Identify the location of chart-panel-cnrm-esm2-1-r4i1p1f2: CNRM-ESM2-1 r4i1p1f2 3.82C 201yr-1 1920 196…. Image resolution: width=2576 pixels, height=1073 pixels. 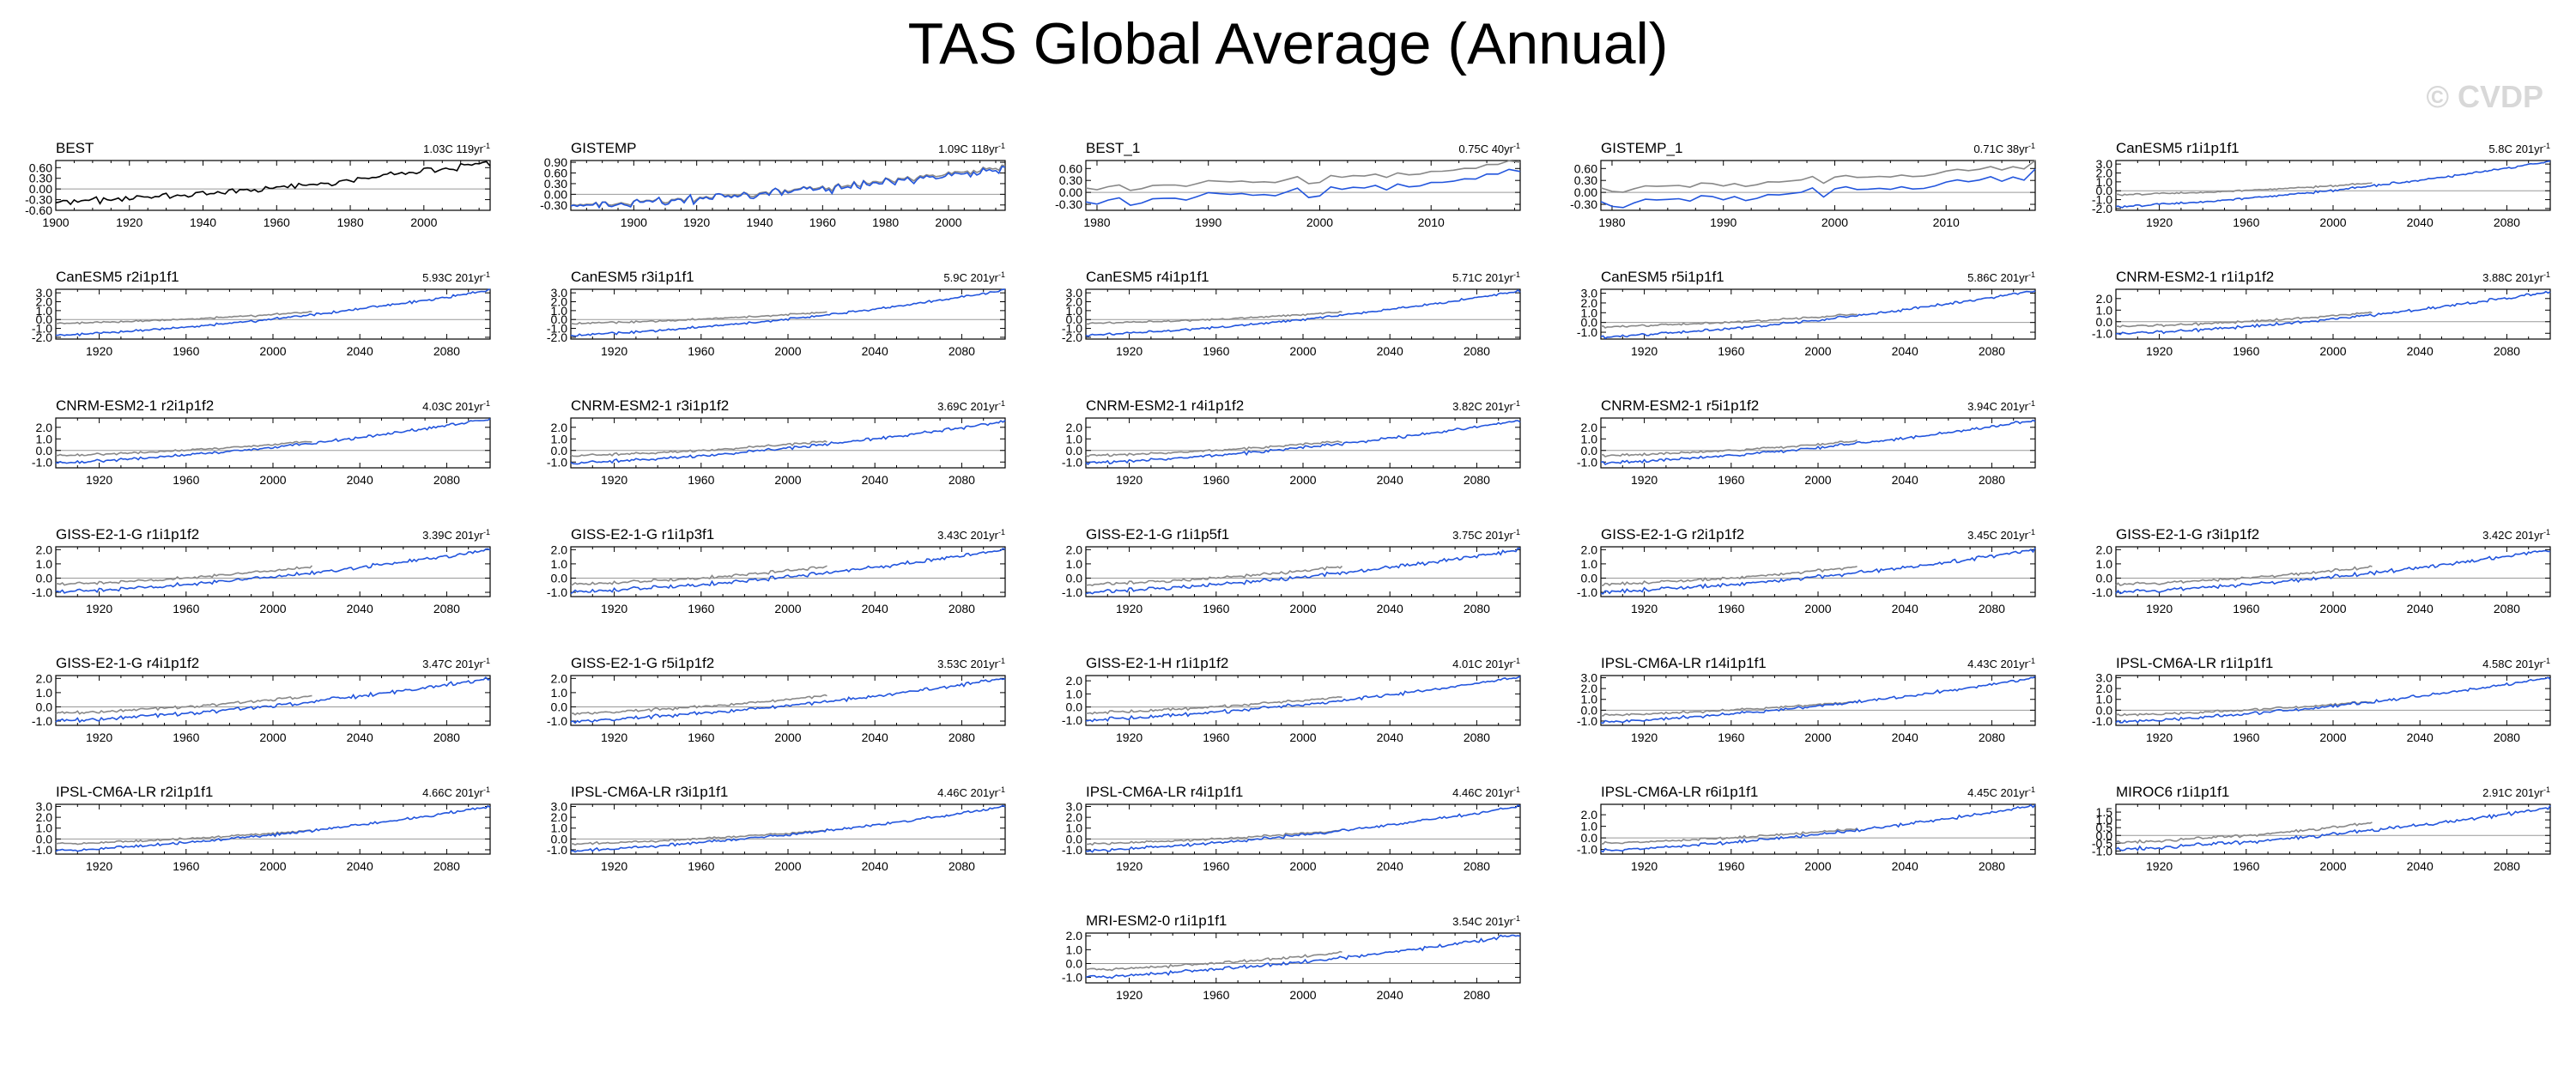
(1291, 442).